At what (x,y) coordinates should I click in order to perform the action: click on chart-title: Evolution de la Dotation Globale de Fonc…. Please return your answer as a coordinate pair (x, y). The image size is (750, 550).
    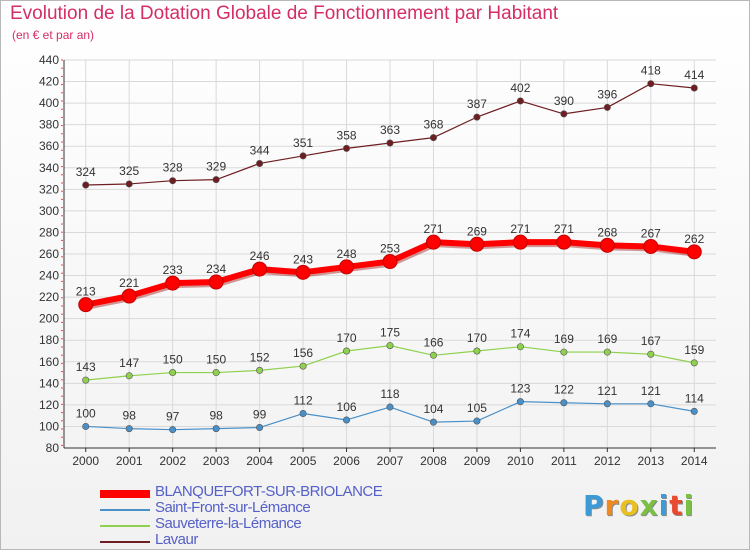
    Looking at the image, I should click on (284, 13).